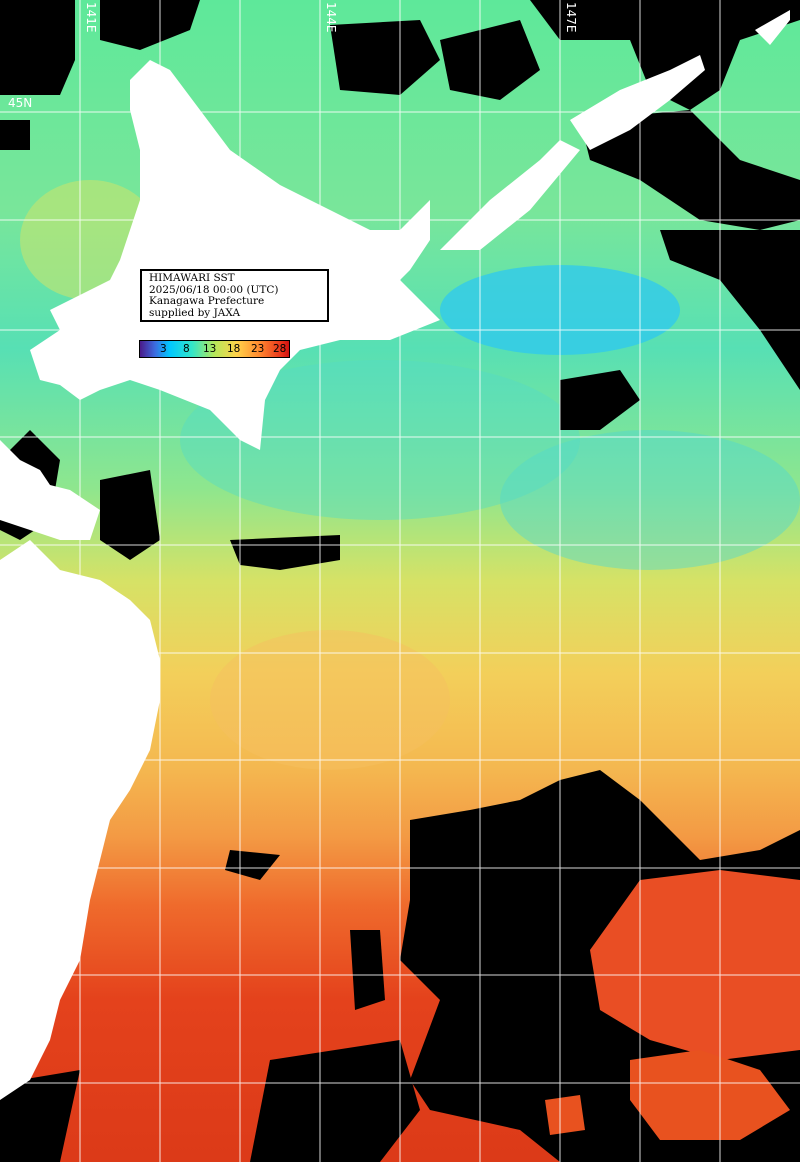  I want to click on cold-patch, so click(650, 500).